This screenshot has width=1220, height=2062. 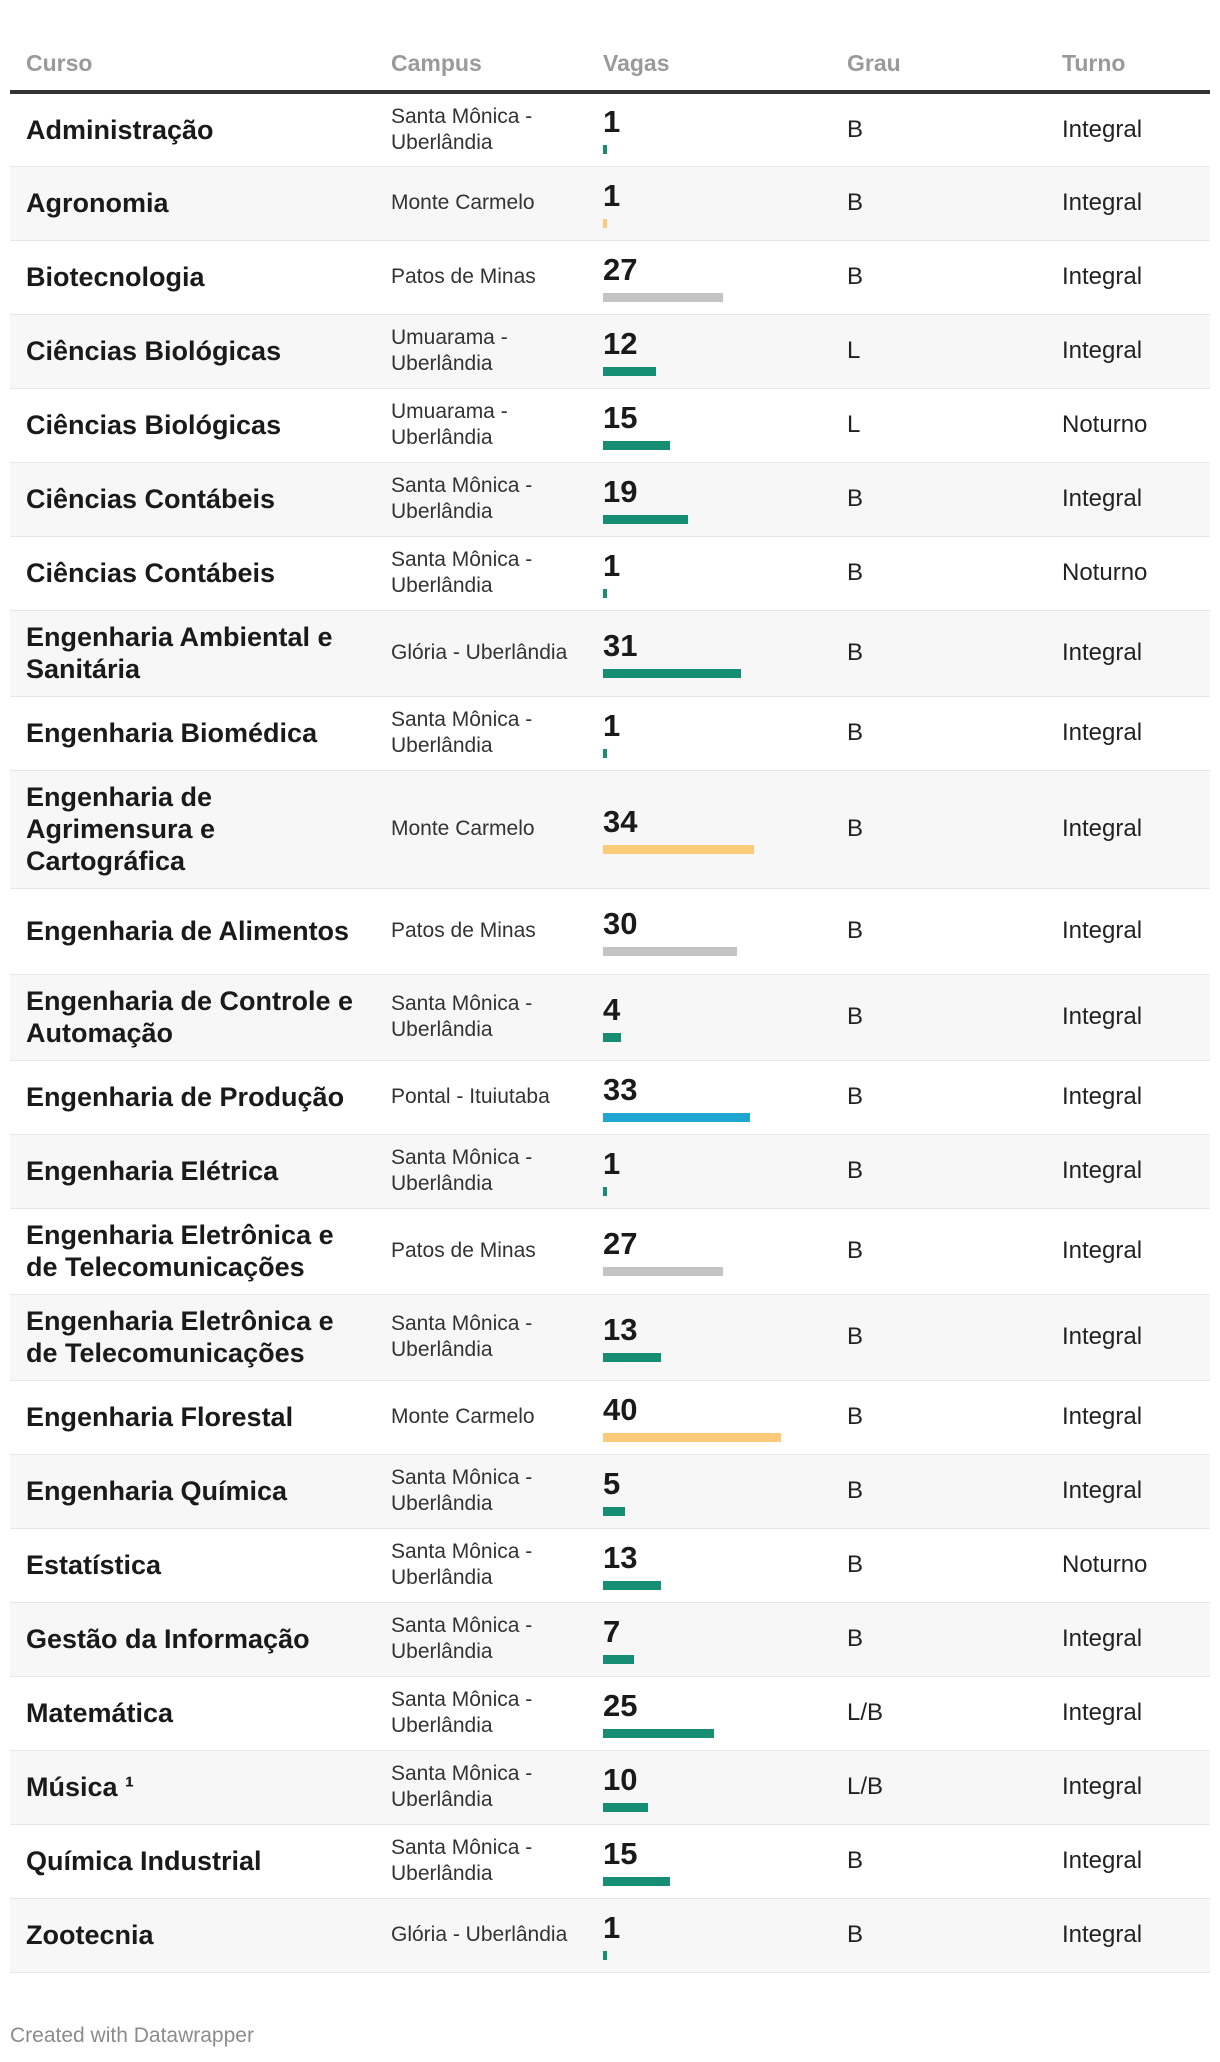 What do you see at coordinates (1105, 424) in the screenshot?
I see `cell-turno: Noturno` at bounding box center [1105, 424].